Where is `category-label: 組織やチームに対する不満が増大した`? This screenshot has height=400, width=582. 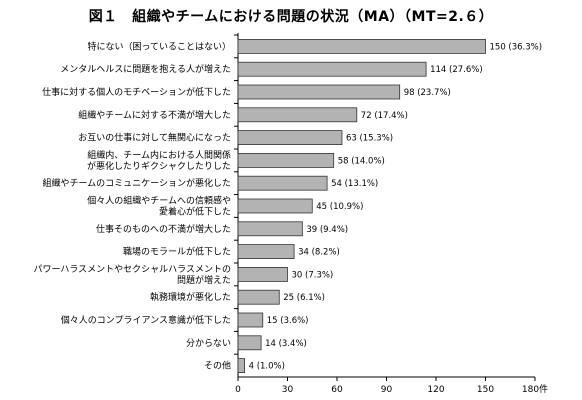 category-label: 組織やチームに対する不満が増大した is located at coordinates (154, 115).